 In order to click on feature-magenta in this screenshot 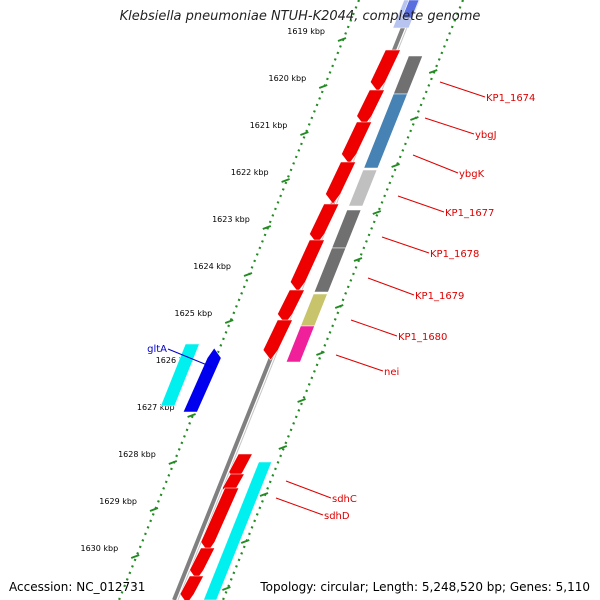, I will do `click(300, 344)`.